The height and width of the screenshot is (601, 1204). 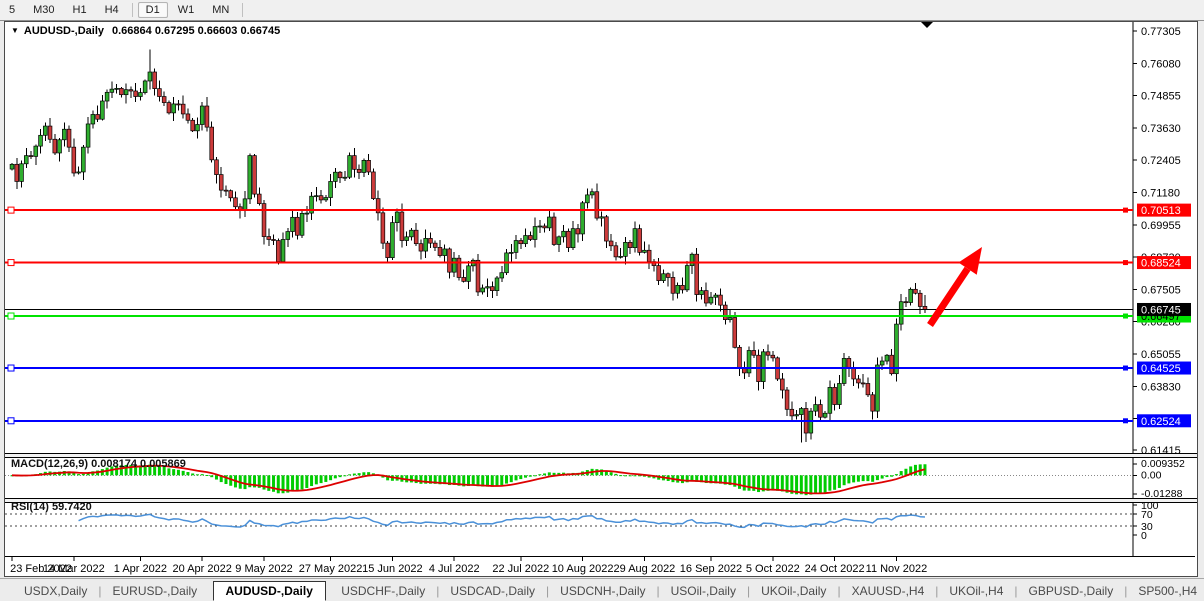 I want to click on svg-text: 4 Jul 2022, so click(x=454, y=569).